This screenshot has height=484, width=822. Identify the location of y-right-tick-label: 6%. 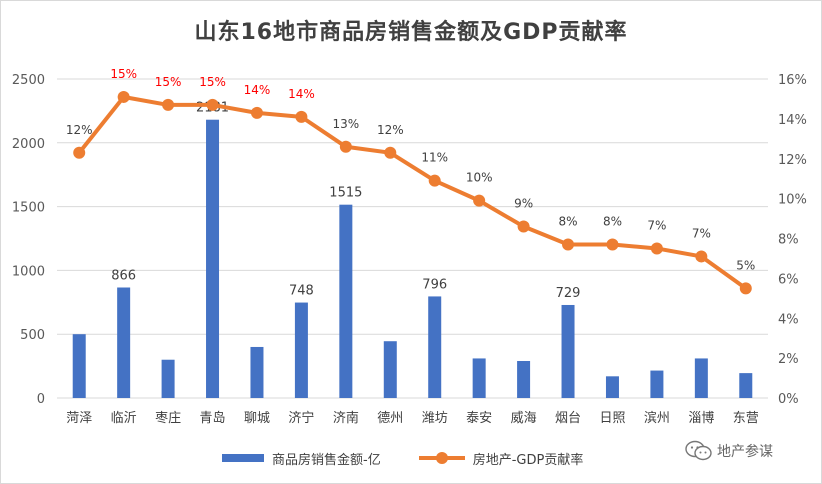
(788, 279).